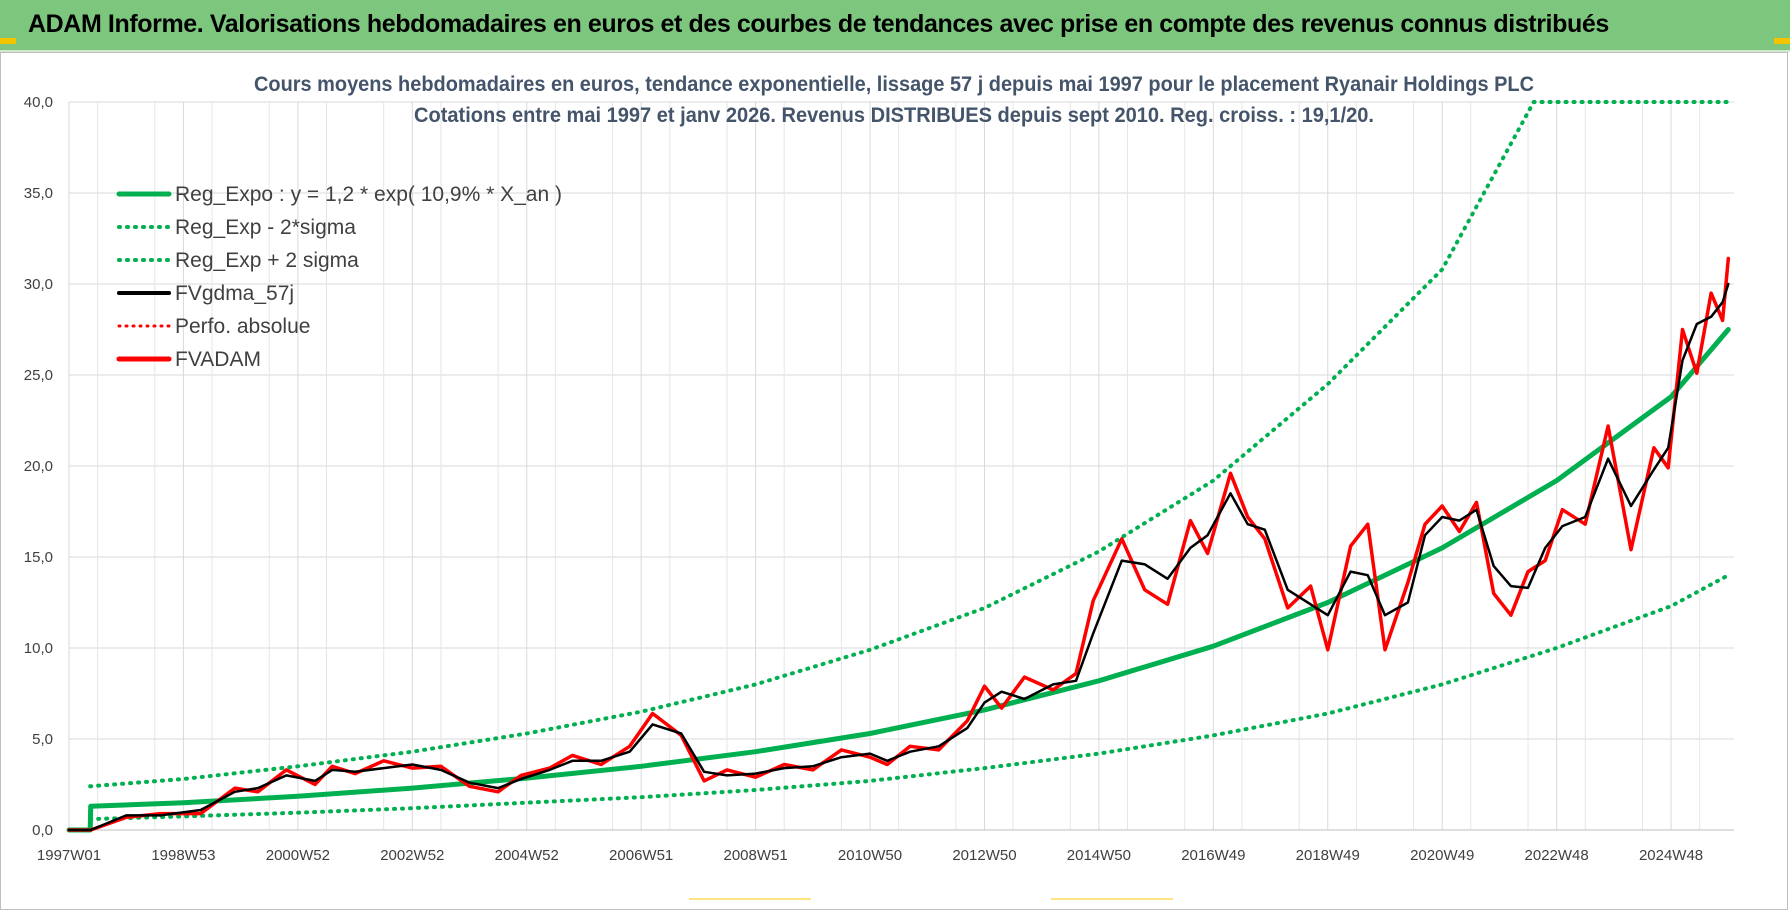 Image resolution: width=1790 pixels, height=912 pixels. I want to click on corner-mark-right, so click(1782, 41).